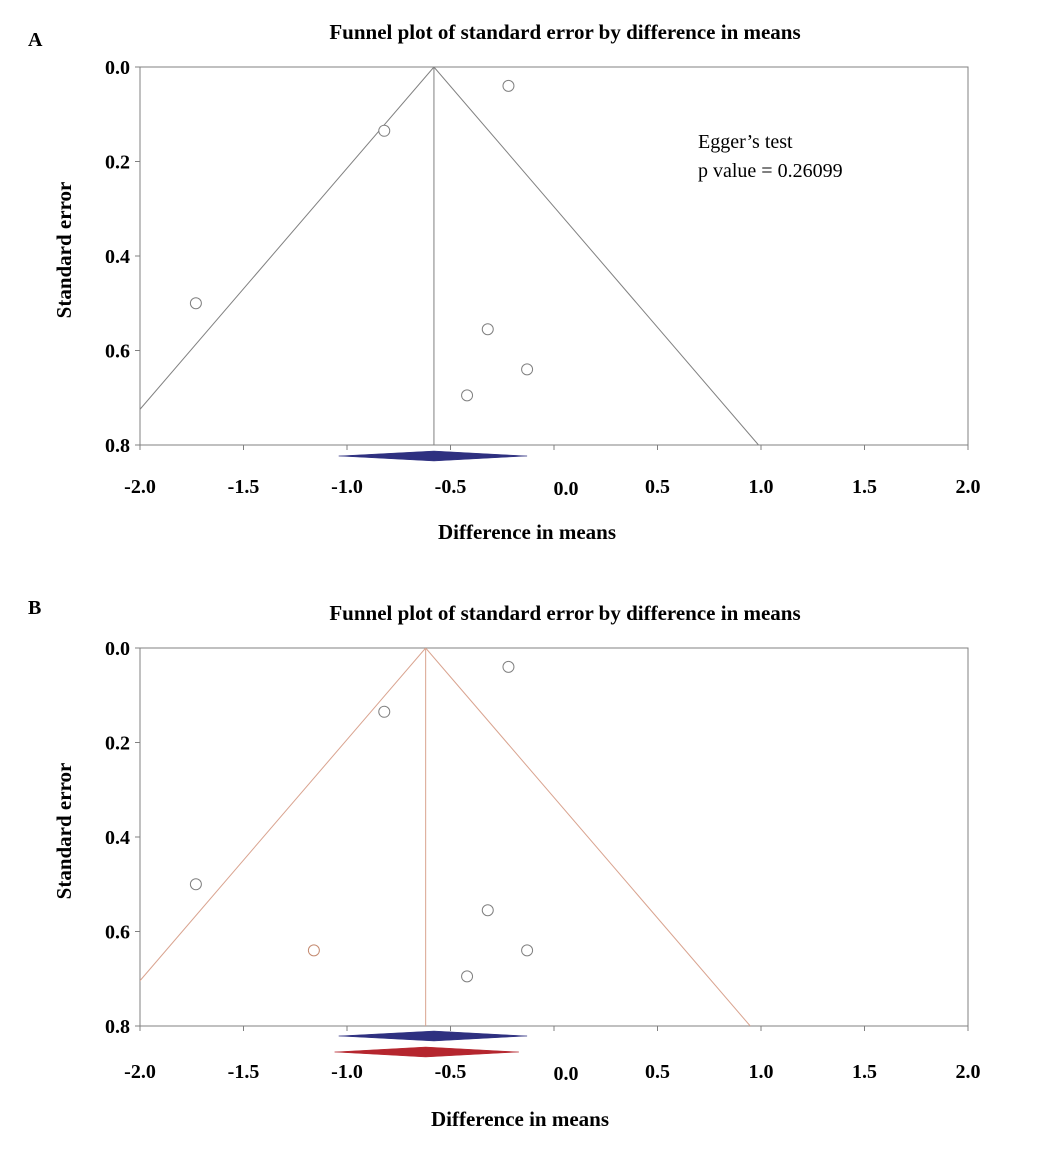 This screenshot has height=1154, width=1038. I want to click on egger-test-label: Egger’s test, so click(745, 142).